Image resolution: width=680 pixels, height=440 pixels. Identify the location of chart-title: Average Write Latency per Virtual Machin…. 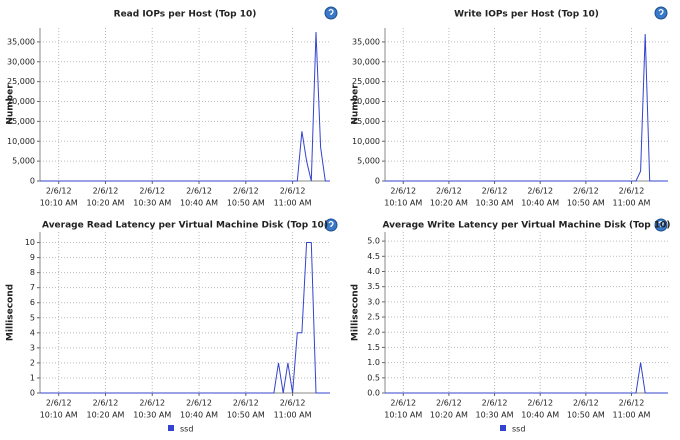
(526, 226).